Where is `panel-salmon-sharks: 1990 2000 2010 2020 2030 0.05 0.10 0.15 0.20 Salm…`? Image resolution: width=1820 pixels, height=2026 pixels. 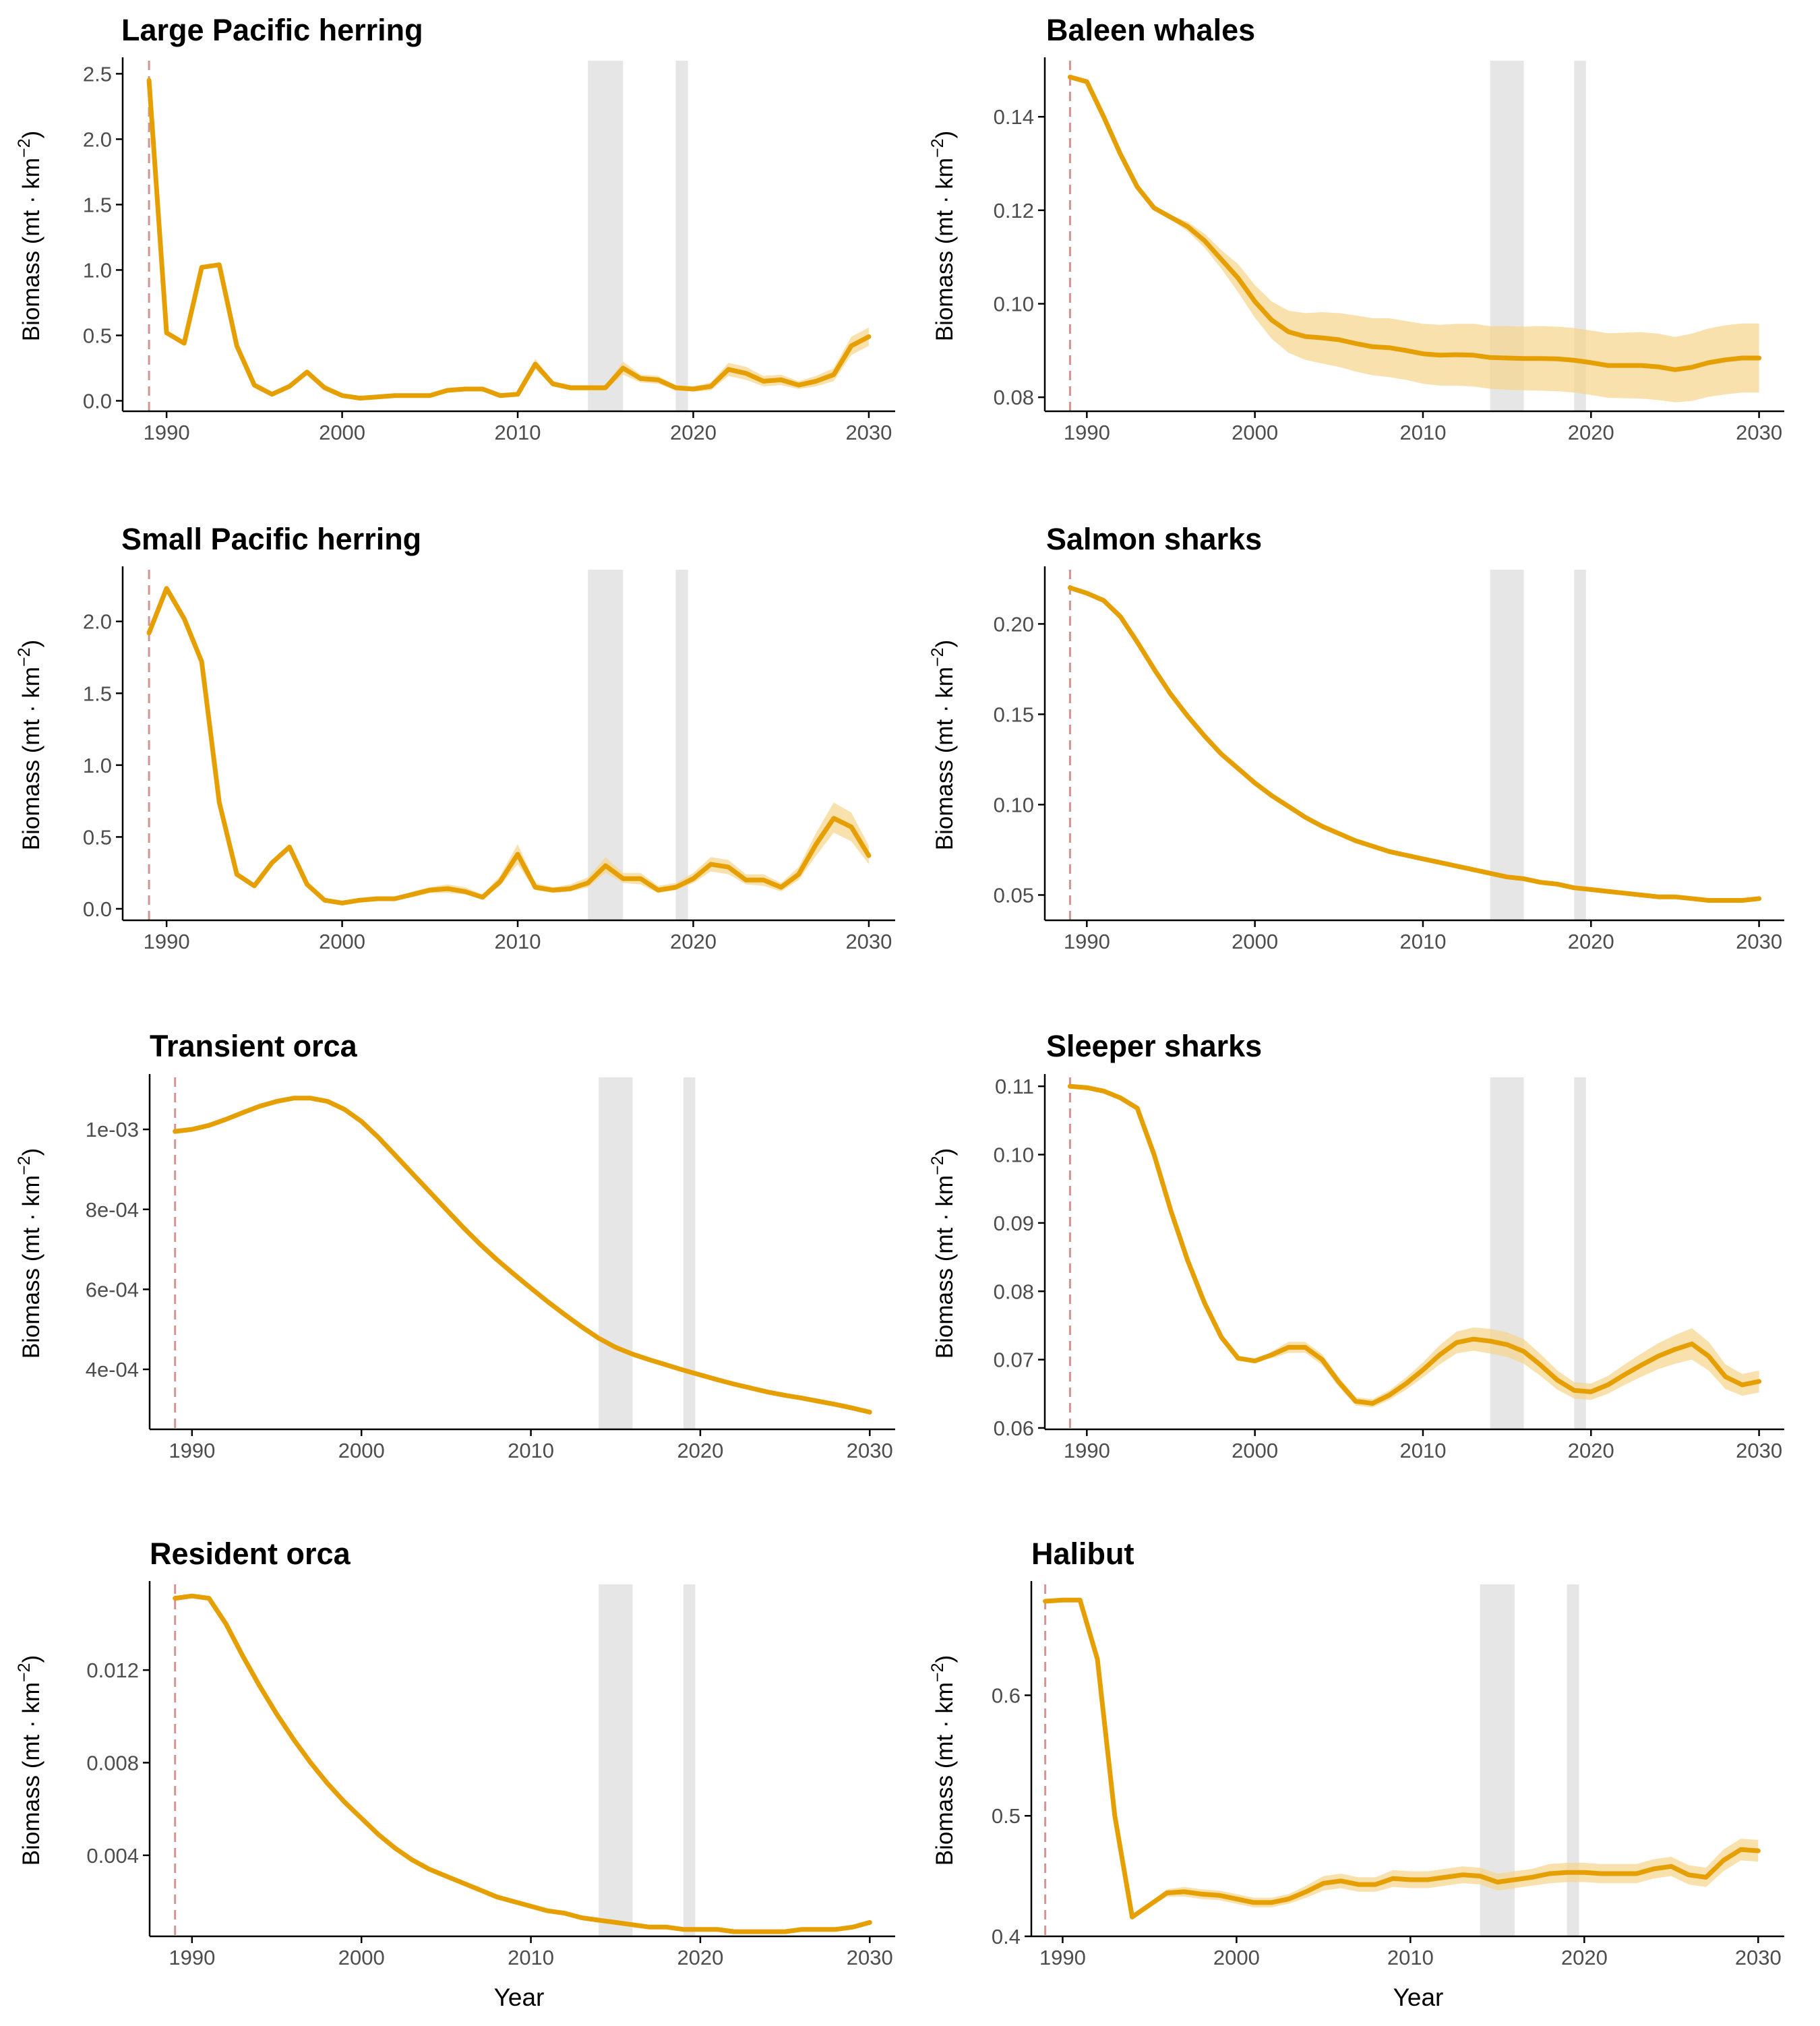
panel-salmon-sharks: 1990 2000 2010 2020 2030 0.05 0.10 0.15 0.20 Salm… is located at coordinates (1356, 737).